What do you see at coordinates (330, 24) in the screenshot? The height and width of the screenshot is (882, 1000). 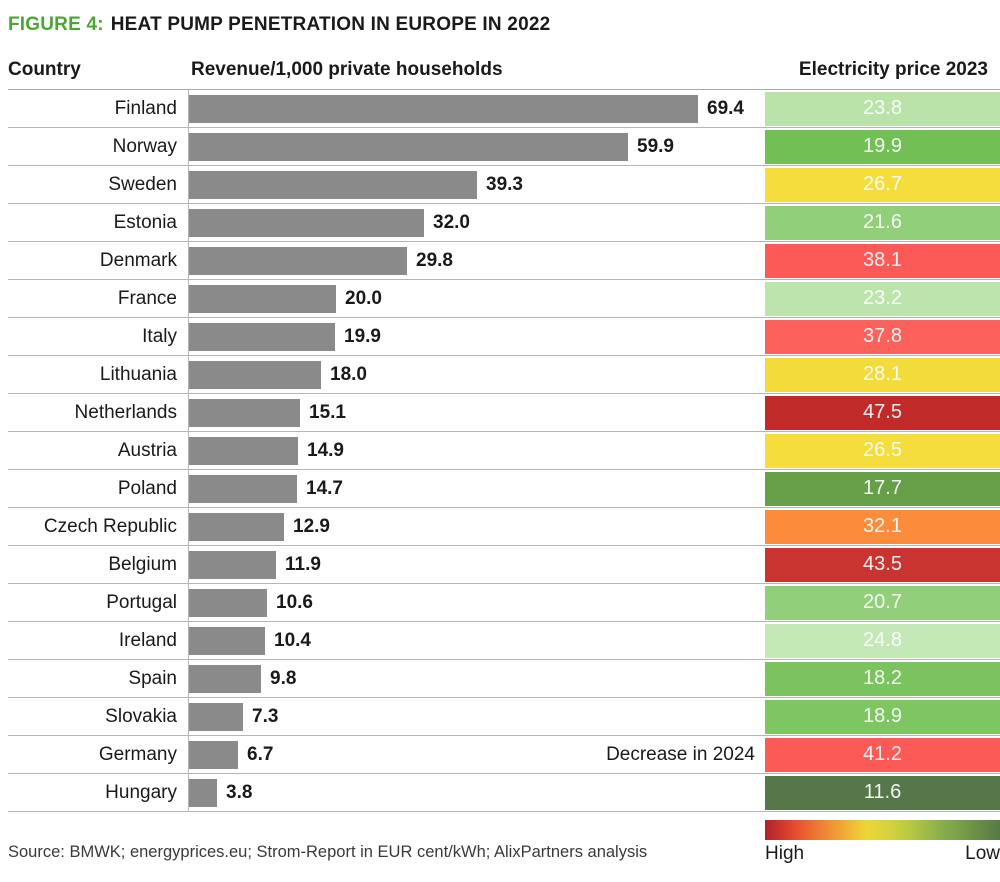 I see `figure-title-text: HEAT PUMP PENETRATION IN EUROPE IN 2022` at bounding box center [330, 24].